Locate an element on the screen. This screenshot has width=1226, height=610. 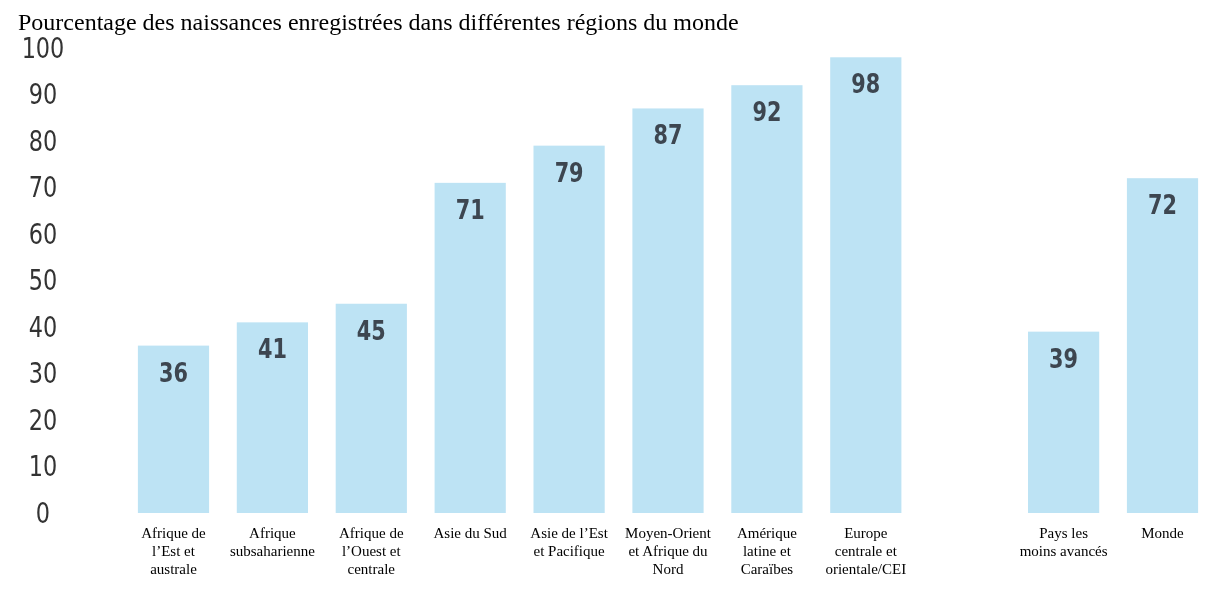
y-tick-label: 0 is located at coordinates (43, 513).